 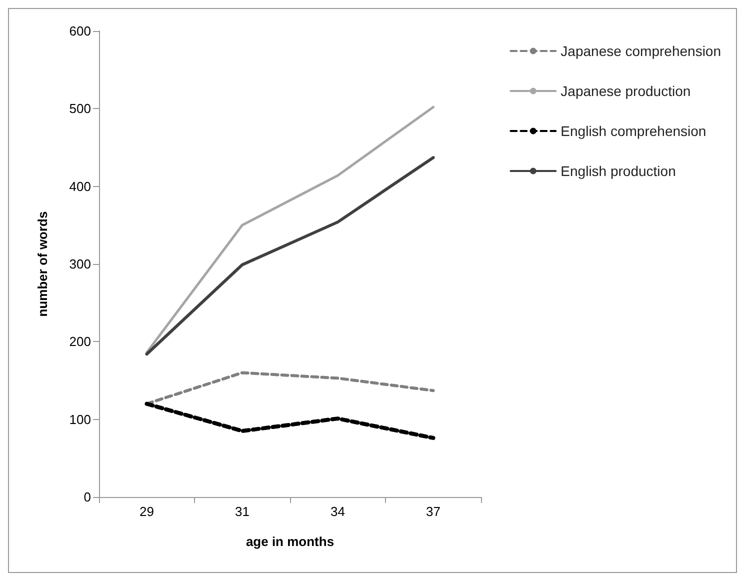 What do you see at coordinates (641, 51) in the screenshot?
I see `legend-label: Japanese comprehension` at bounding box center [641, 51].